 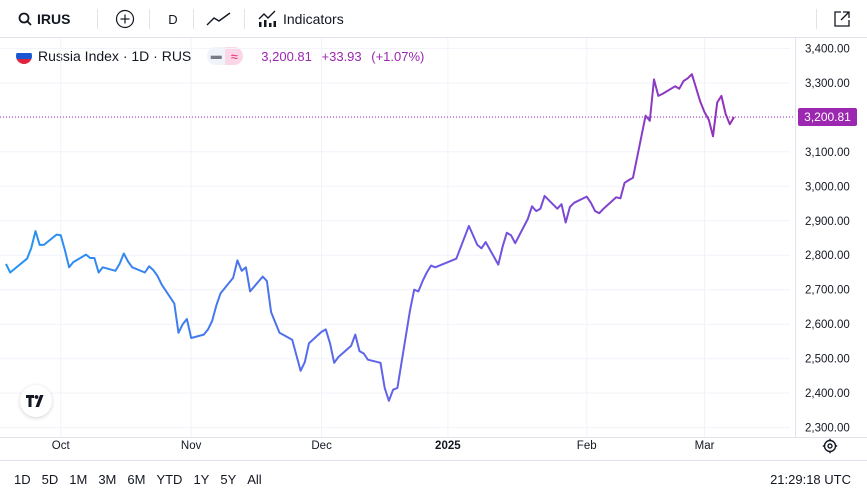 I want to click on y-tick-label: 2,700.00, so click(x=827, y=291).